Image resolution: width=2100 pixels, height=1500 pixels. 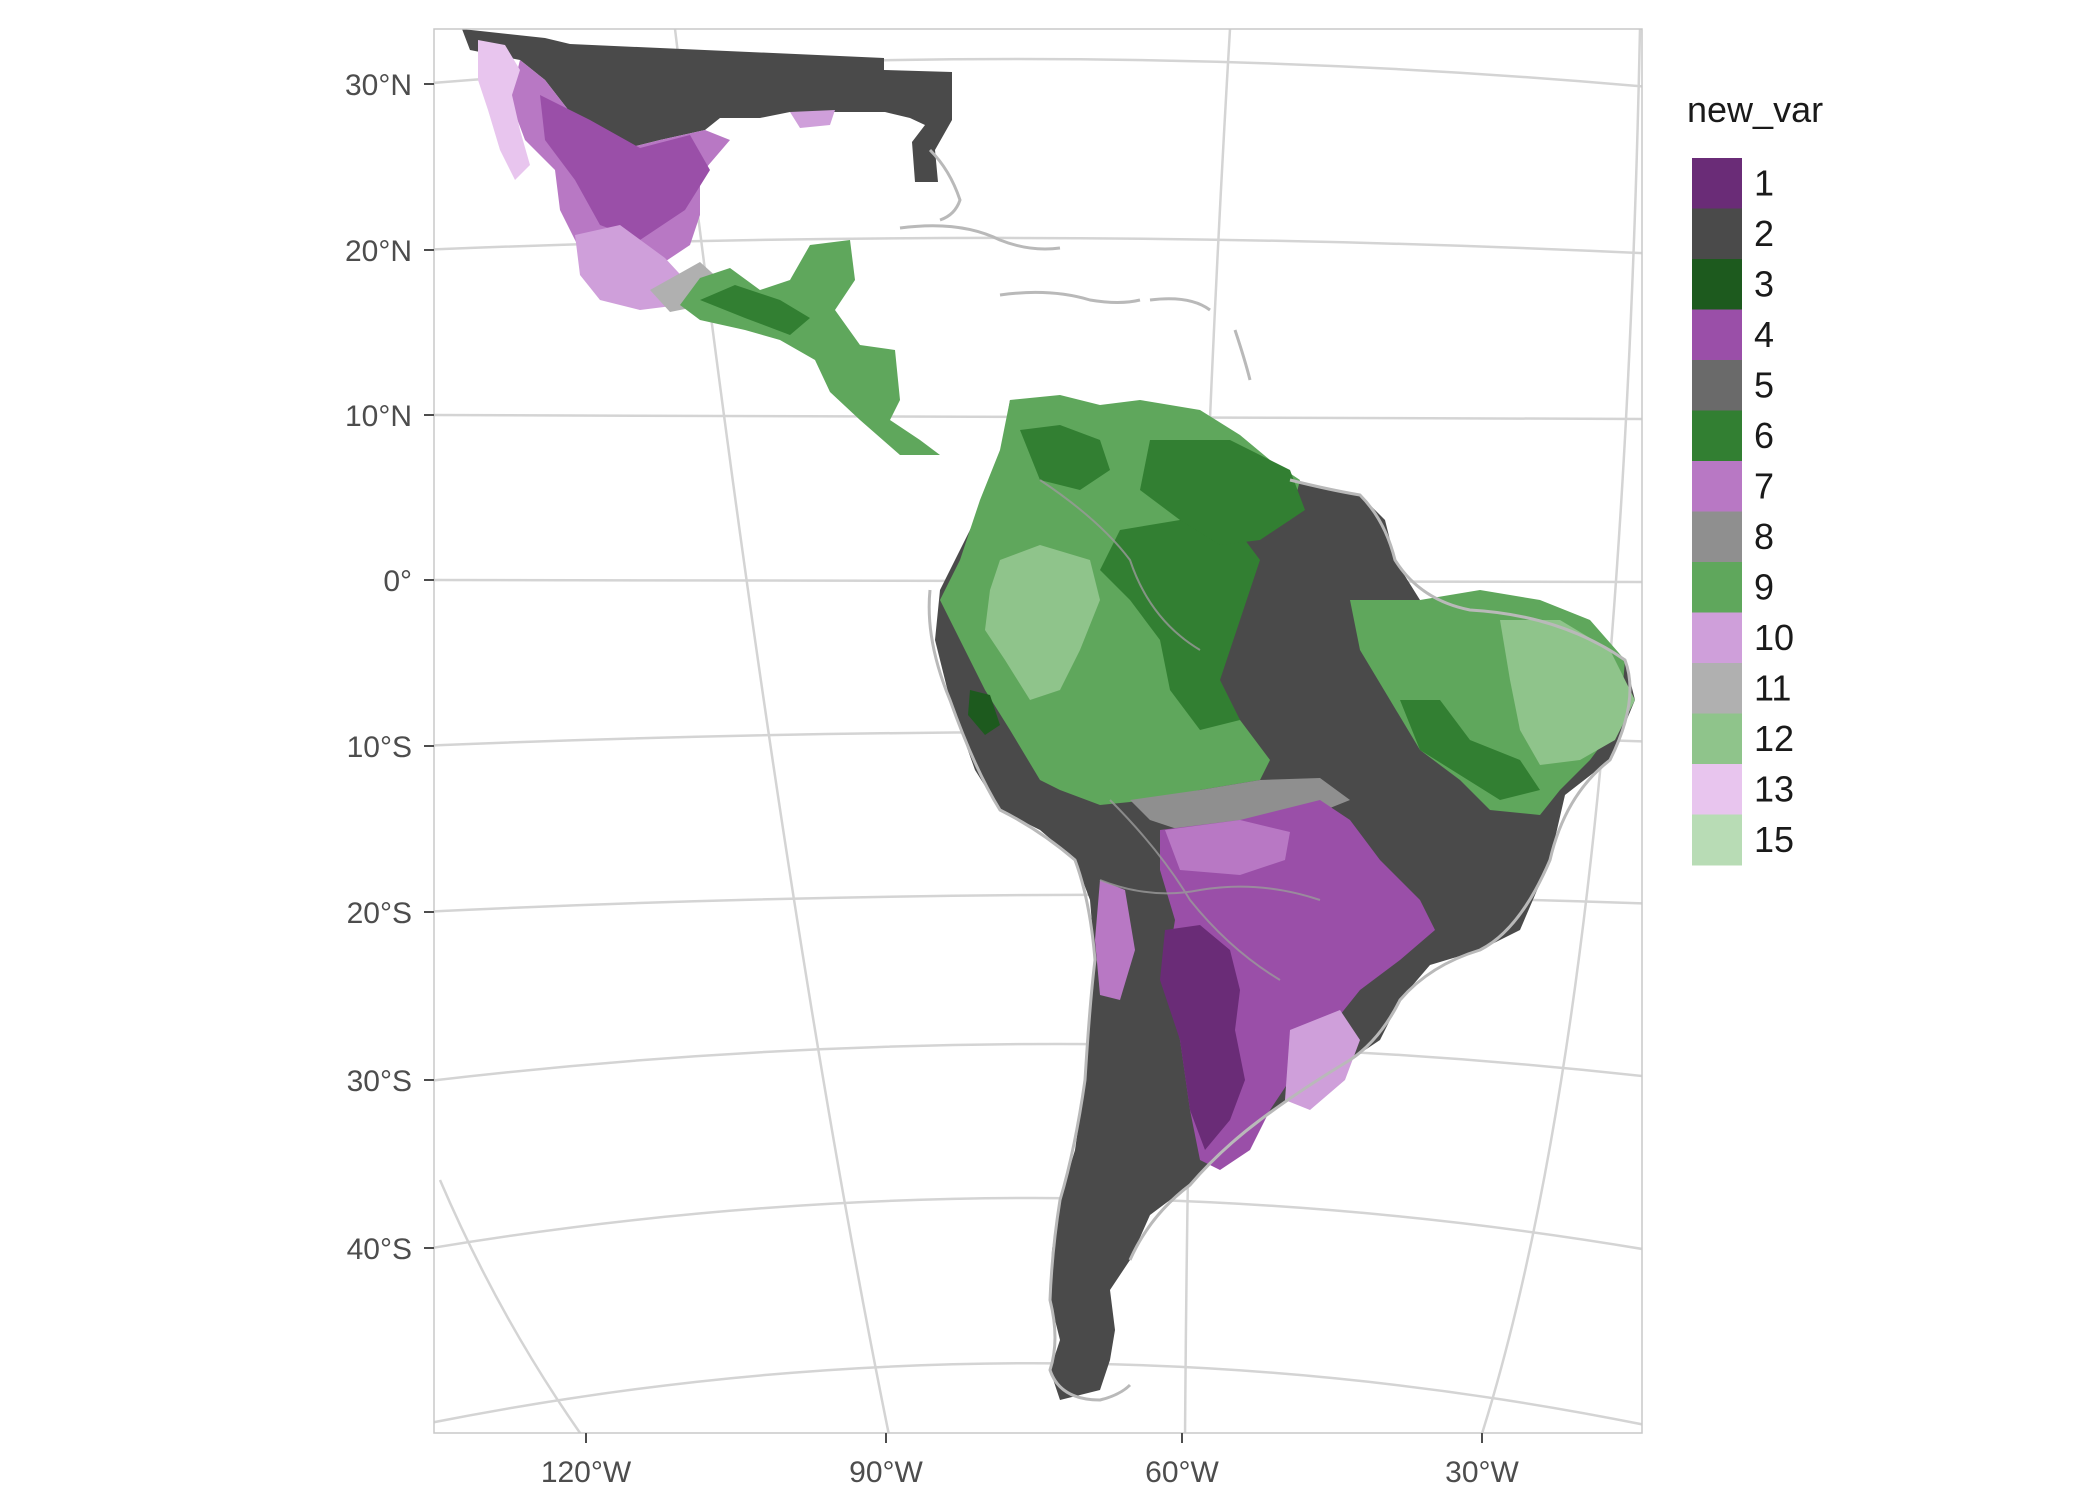 I want to click on legend-label-10: 10, so click(x=1774, y=637).